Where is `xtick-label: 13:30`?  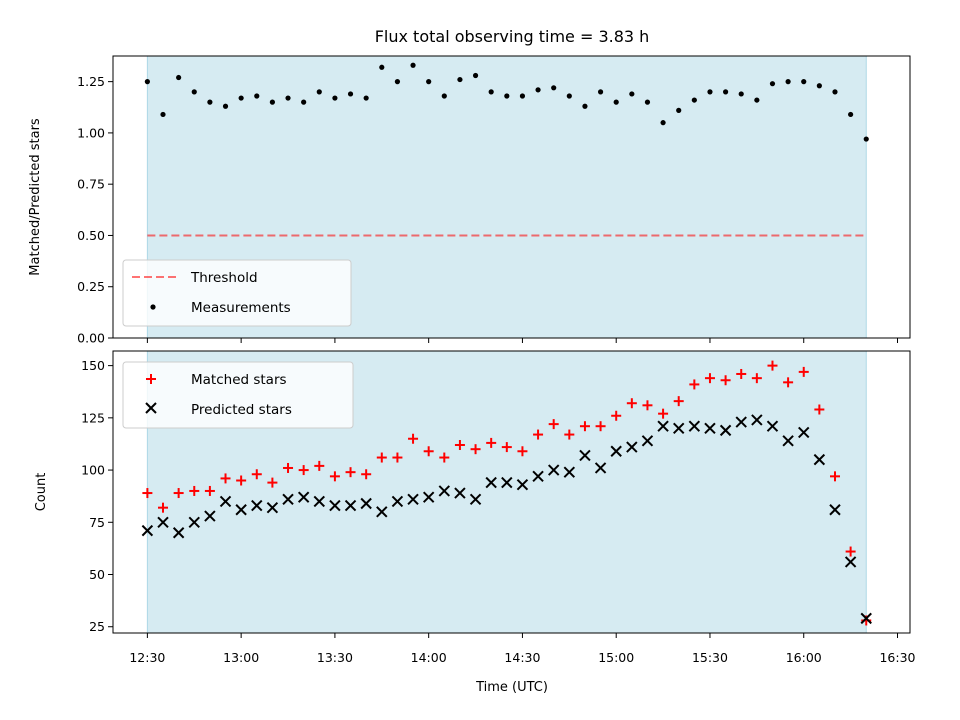
xtick-label: 13:30 is located at coordinates (335, 657).